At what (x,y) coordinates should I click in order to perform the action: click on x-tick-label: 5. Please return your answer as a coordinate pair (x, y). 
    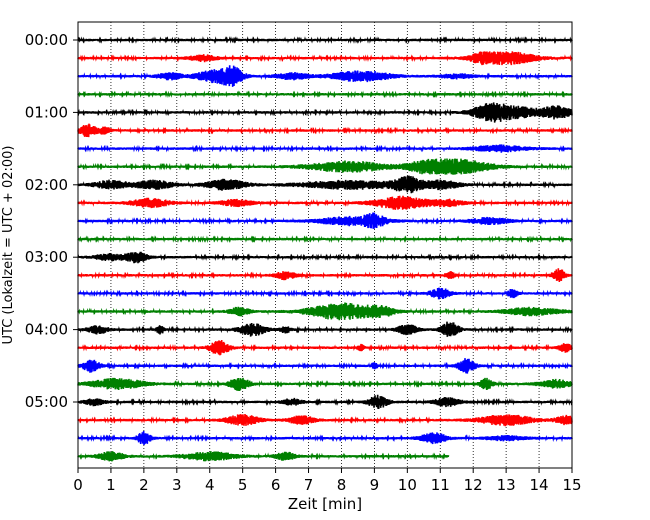
    Looking at the image, I should click on (243, 485).